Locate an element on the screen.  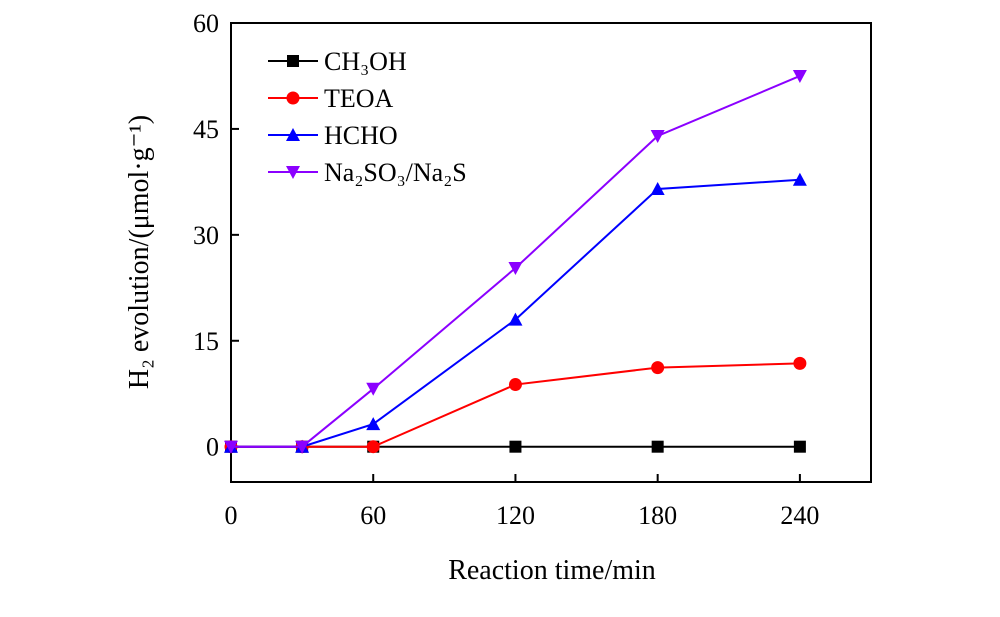
x-tick-label: 180 is located at coordinates (657, 515).